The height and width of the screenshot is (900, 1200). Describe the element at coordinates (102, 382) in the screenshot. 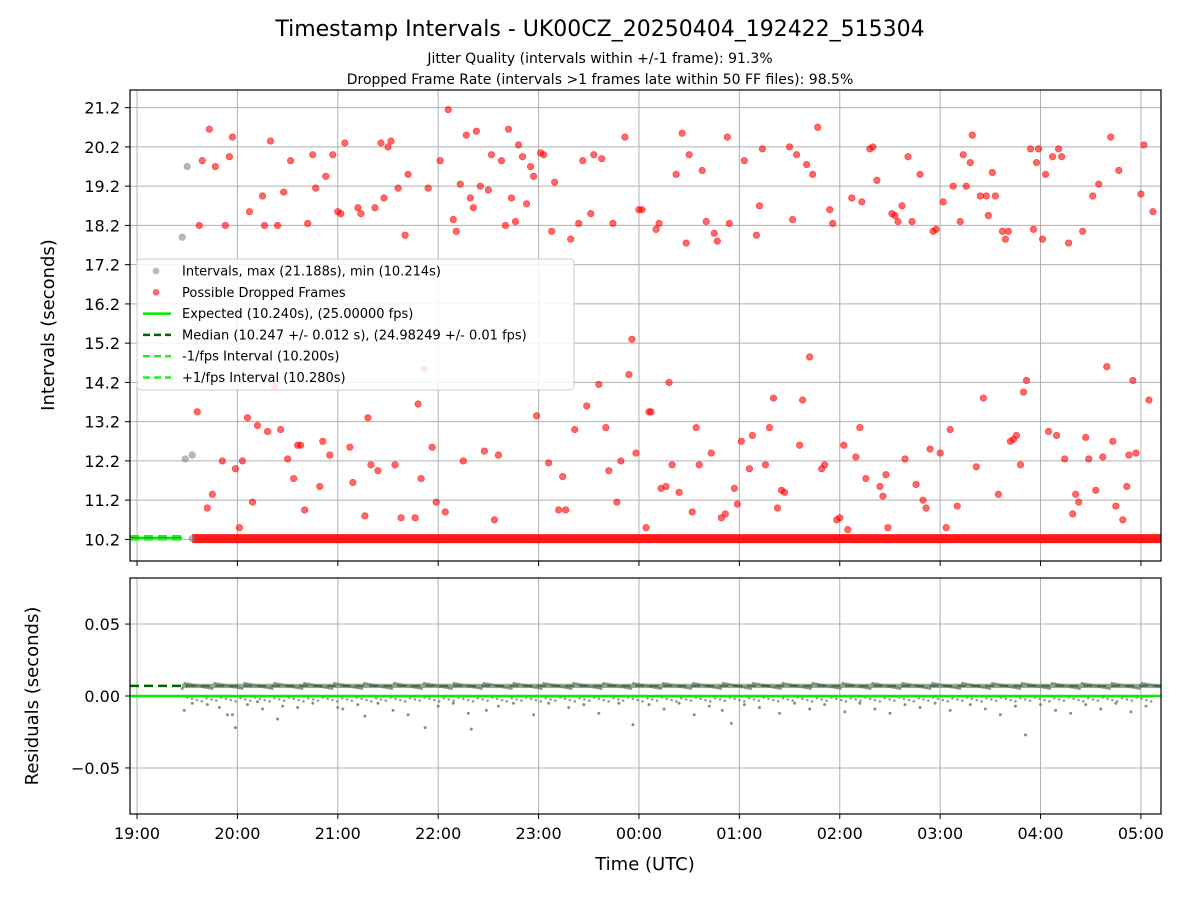

I see `top-y-tick-label: 14.2` at that location.